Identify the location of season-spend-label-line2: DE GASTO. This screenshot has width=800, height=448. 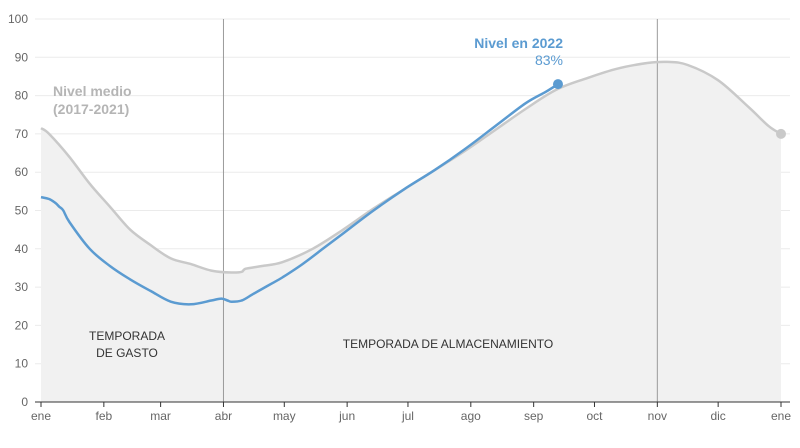
(127, 353).